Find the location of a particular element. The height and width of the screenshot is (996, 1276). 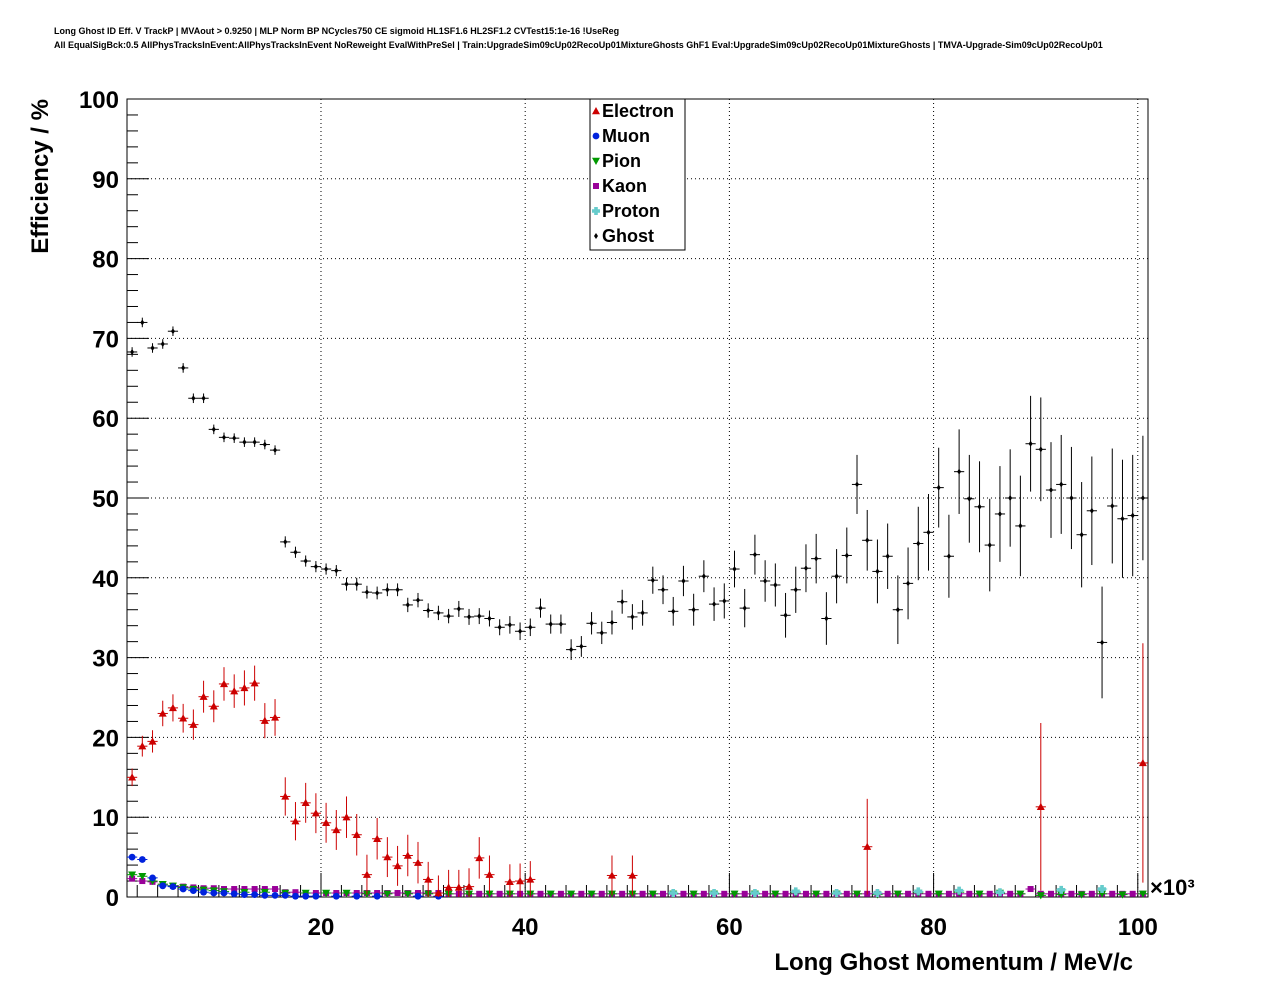

y-tick-label: 100 is located at coordinates (99, 100).